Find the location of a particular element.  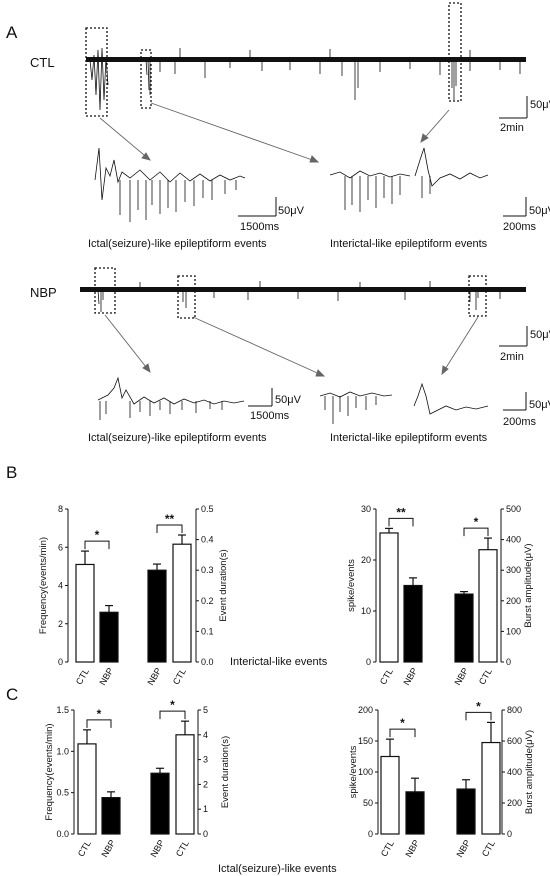

panel-label-b: B is located at coordinates (11, 472).